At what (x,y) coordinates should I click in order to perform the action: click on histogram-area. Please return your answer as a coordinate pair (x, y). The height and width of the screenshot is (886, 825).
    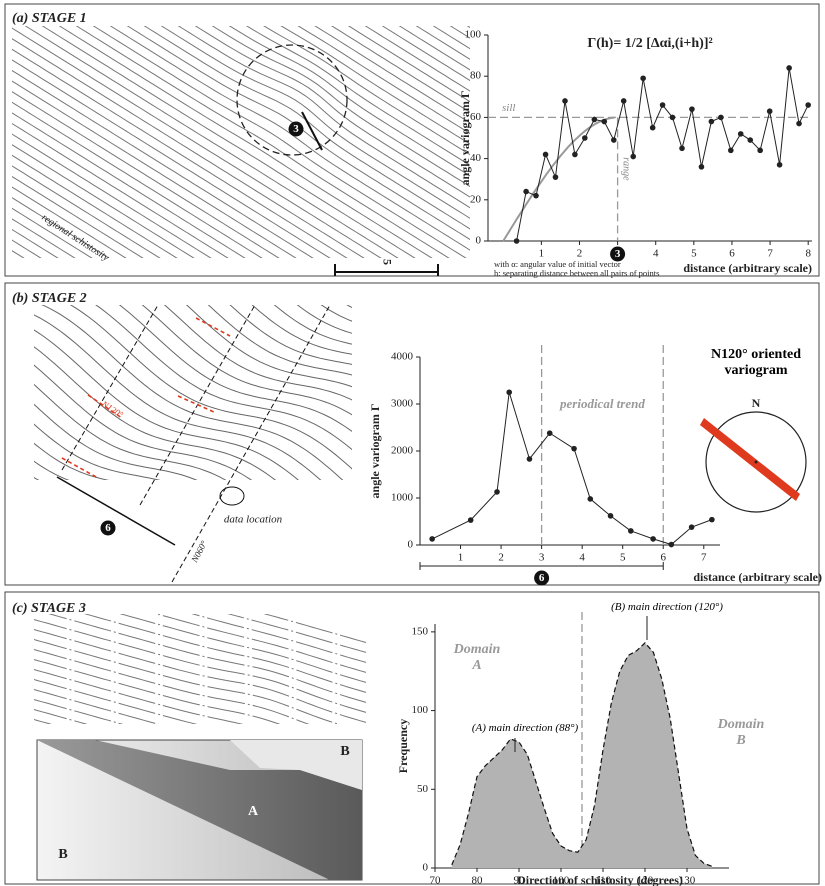
    Looking at the image, I should click on (582, 755).